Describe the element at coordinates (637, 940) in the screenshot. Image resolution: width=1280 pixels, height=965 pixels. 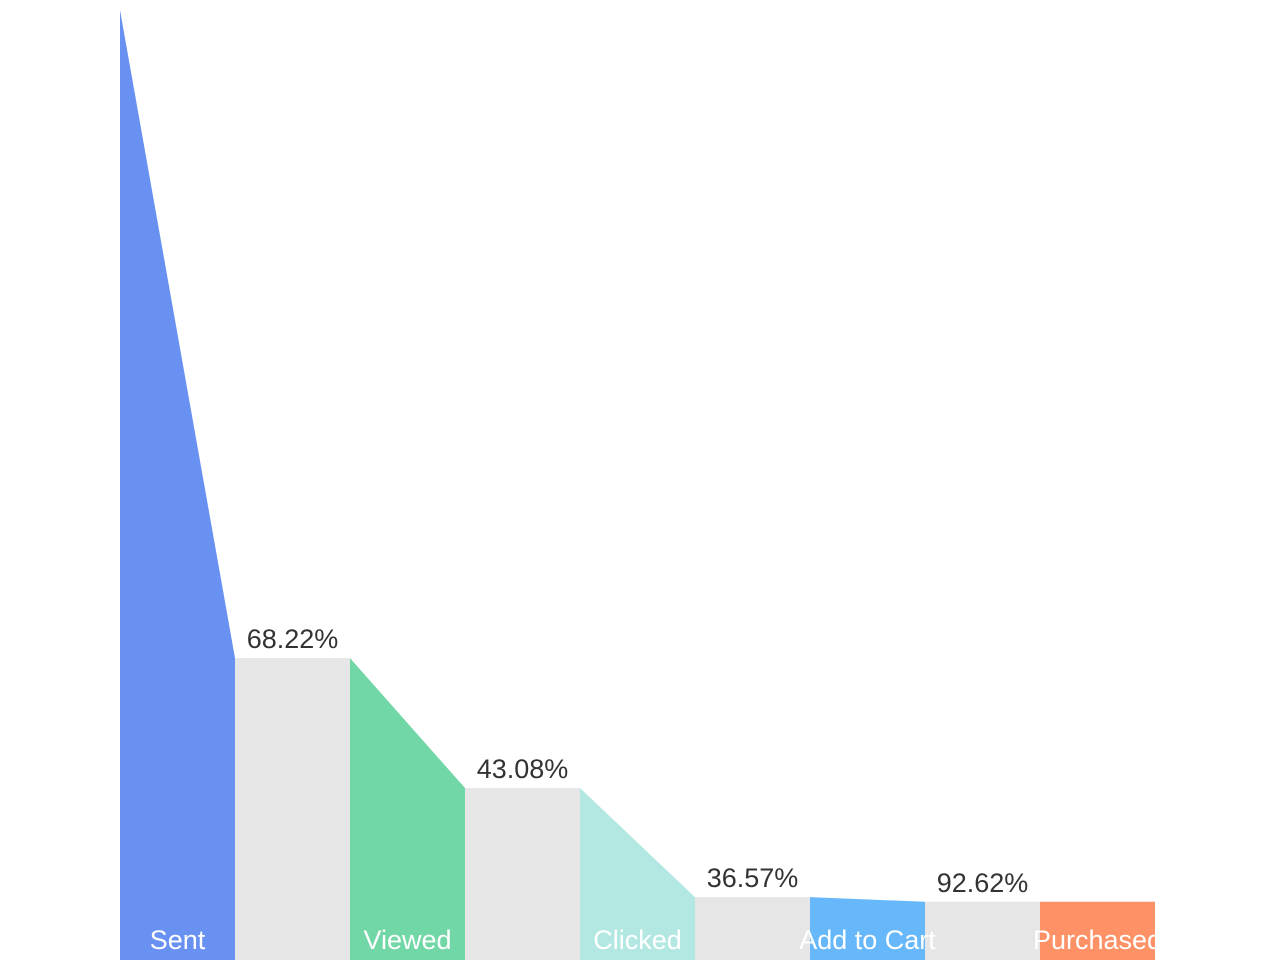
I see `stage-label-clicked: Clicked` at that location.